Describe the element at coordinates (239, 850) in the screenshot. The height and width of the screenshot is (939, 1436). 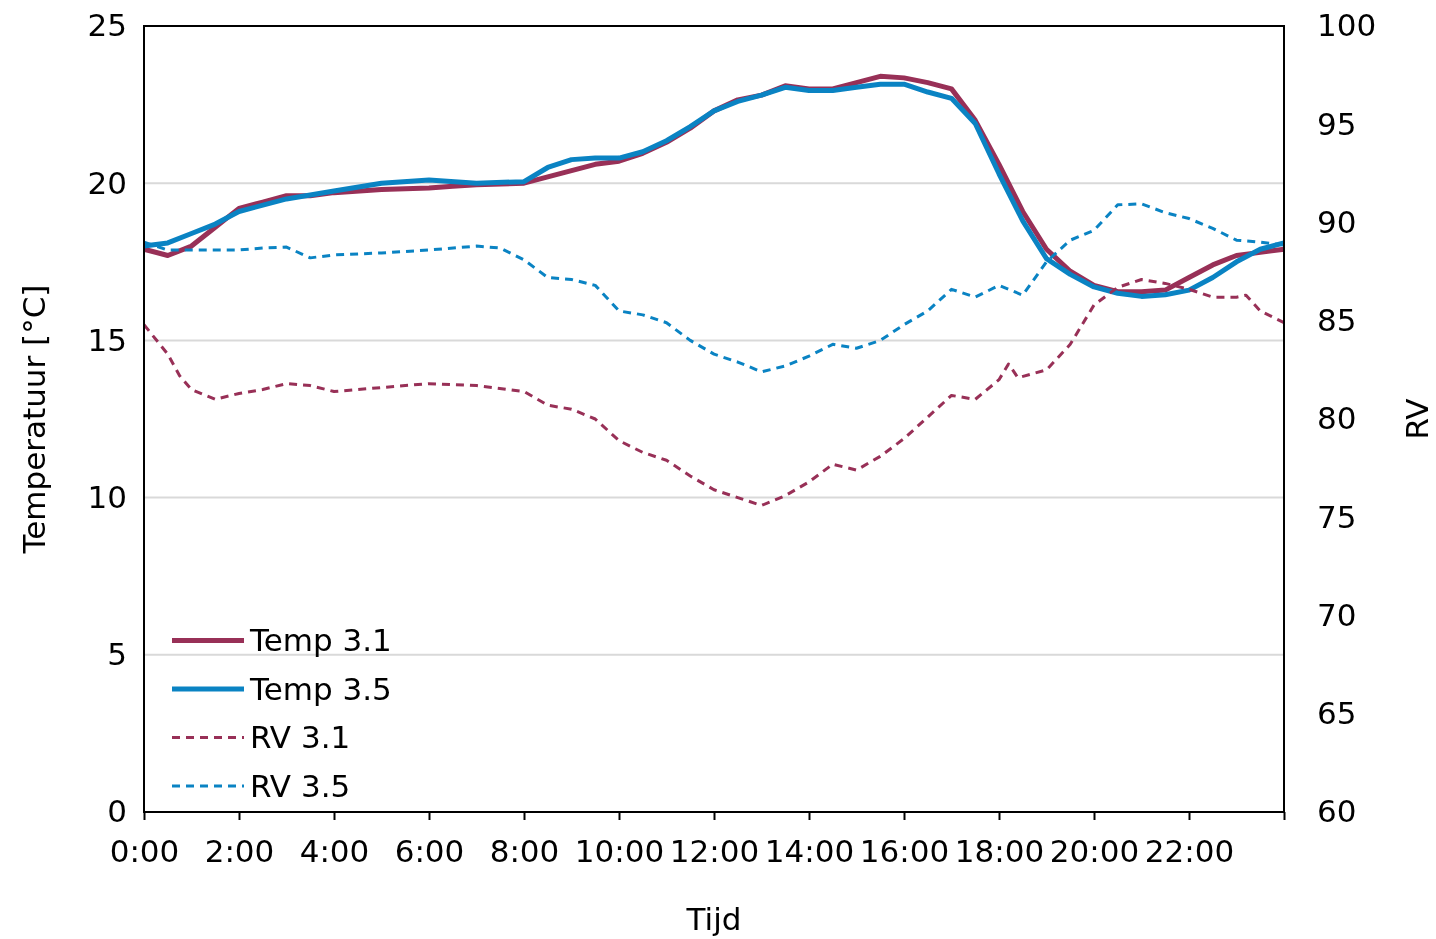
I see `x-tick-label: 2:00` at that location.